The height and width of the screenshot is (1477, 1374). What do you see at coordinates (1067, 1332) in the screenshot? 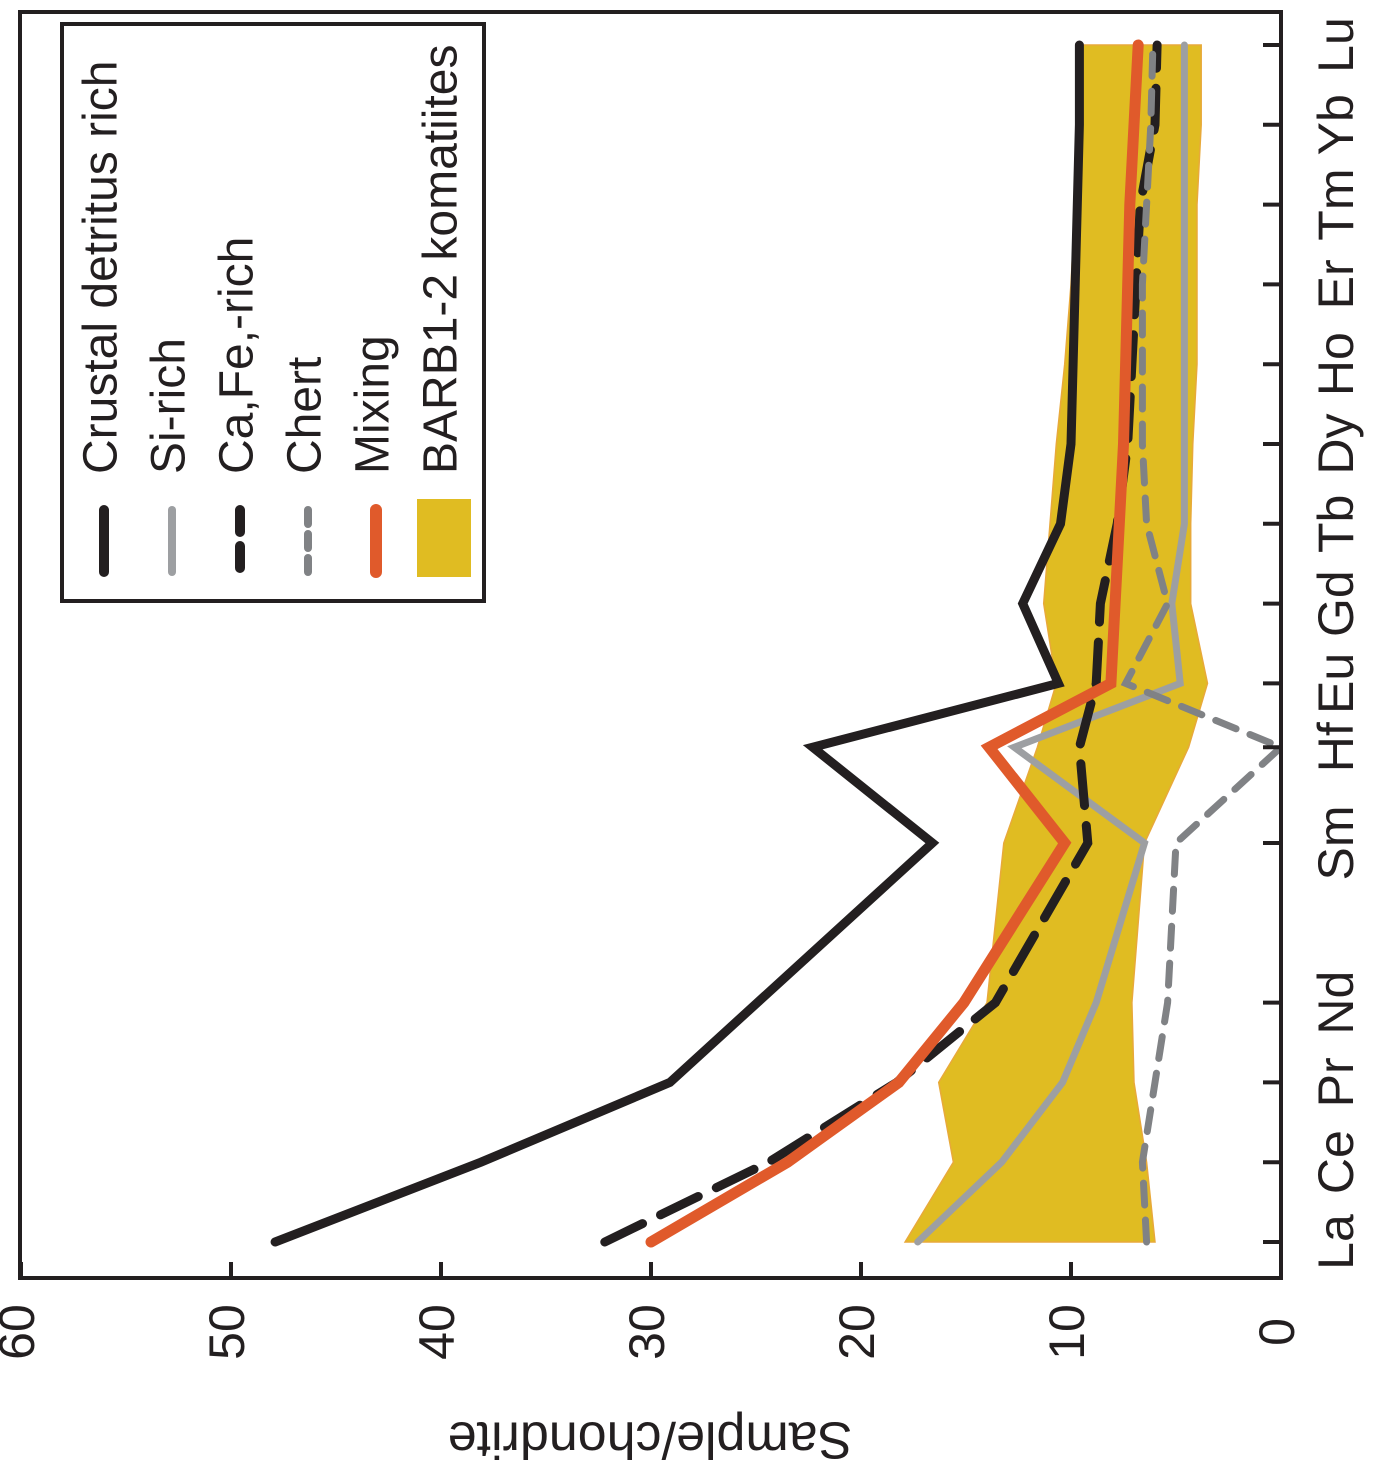
I see `y-tick-label: 10` at bounding box center [1067, 1332].